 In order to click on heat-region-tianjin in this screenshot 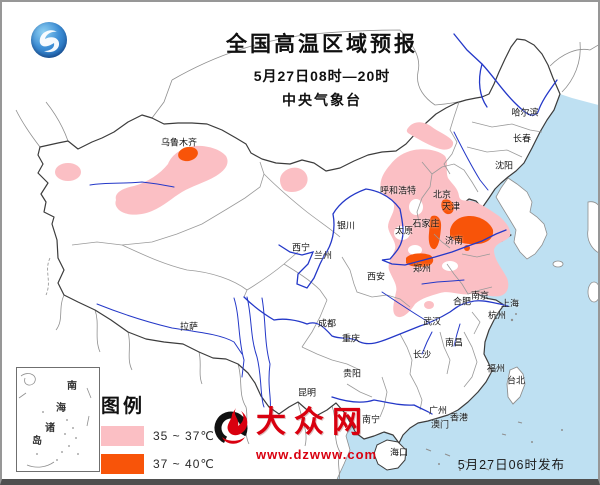, I will do `click(447, 207)`.